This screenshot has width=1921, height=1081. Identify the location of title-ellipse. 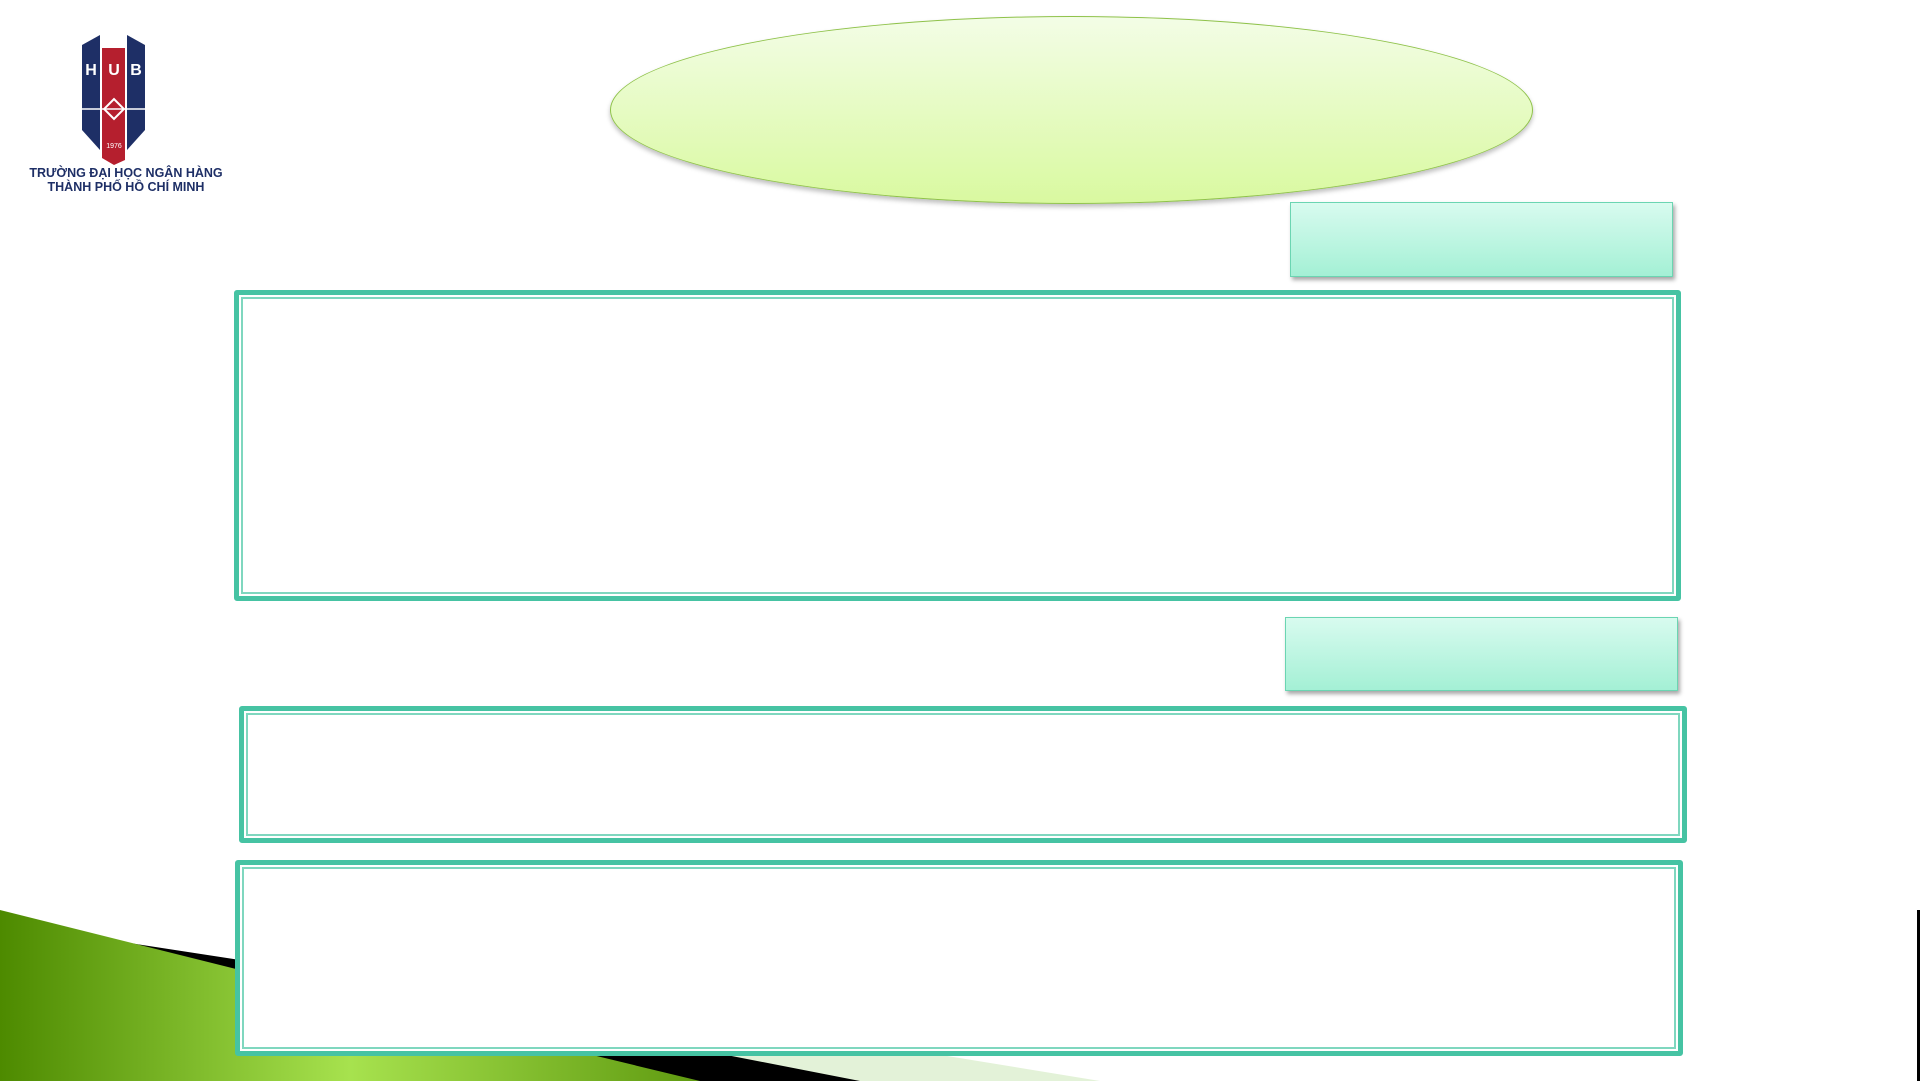
(1071, 110).